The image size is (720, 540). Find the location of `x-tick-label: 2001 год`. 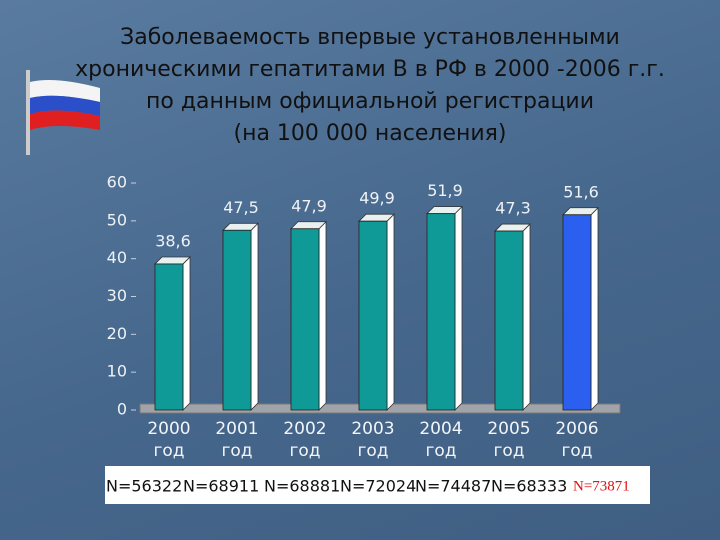

x-tick-label: 2001 год is located at coordinates (237, 440).